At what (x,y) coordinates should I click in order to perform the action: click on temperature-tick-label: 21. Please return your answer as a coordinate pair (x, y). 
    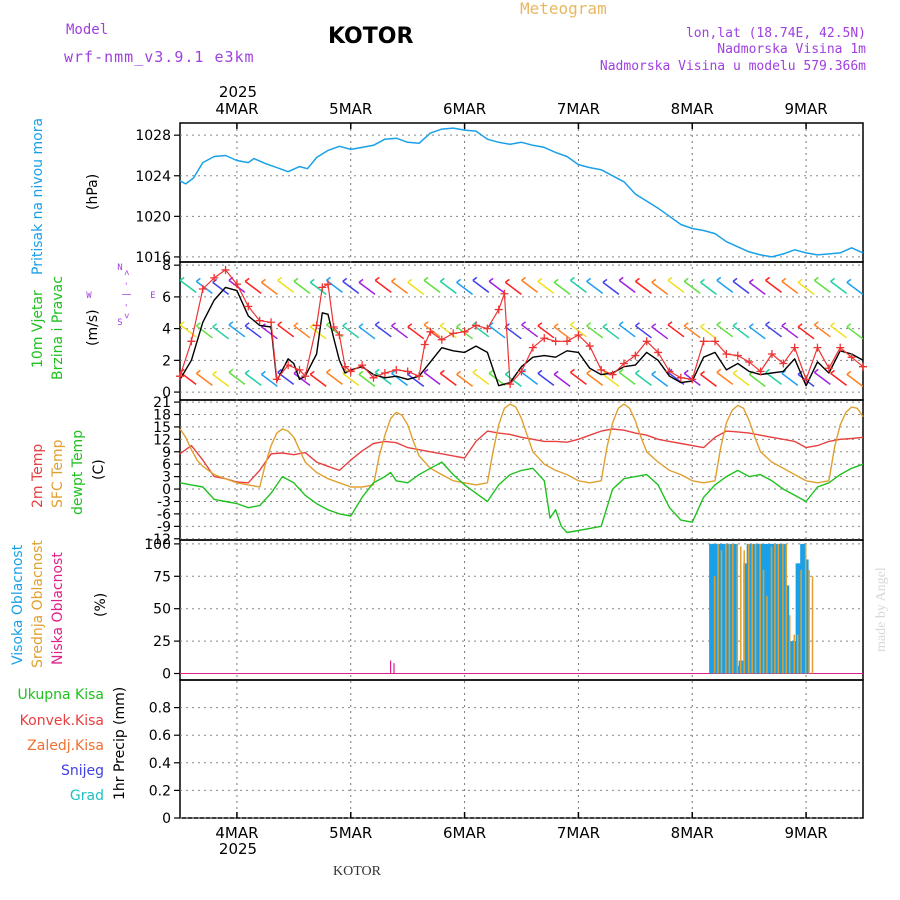
    Looking at the image, I should click on (162, 403).